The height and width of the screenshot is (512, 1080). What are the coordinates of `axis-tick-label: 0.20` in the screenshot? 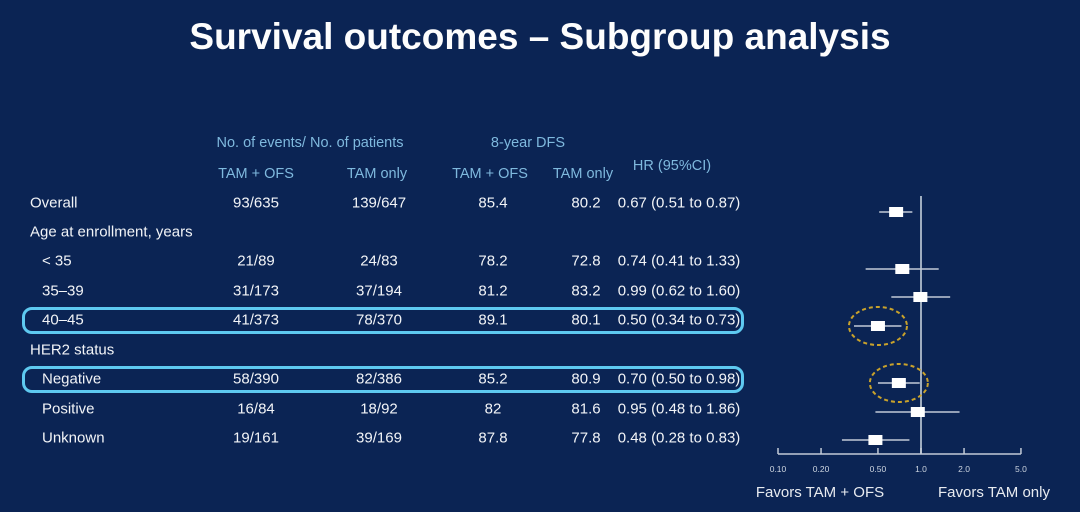 It's located at (821, 469).